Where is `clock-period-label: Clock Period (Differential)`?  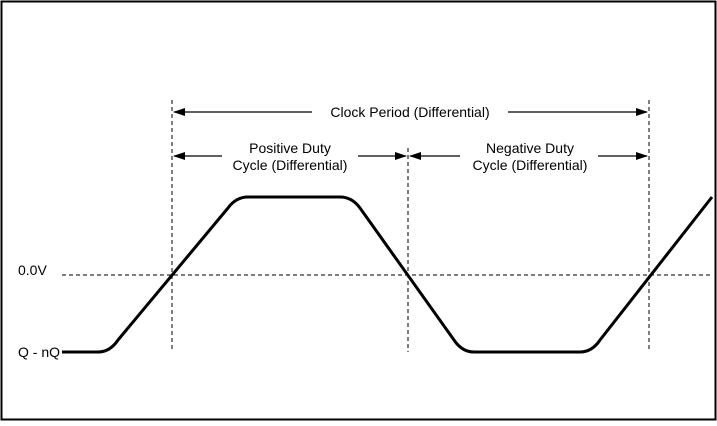
clock-period-label: Clock Period (Differential) is located at coordinates (409, 112).